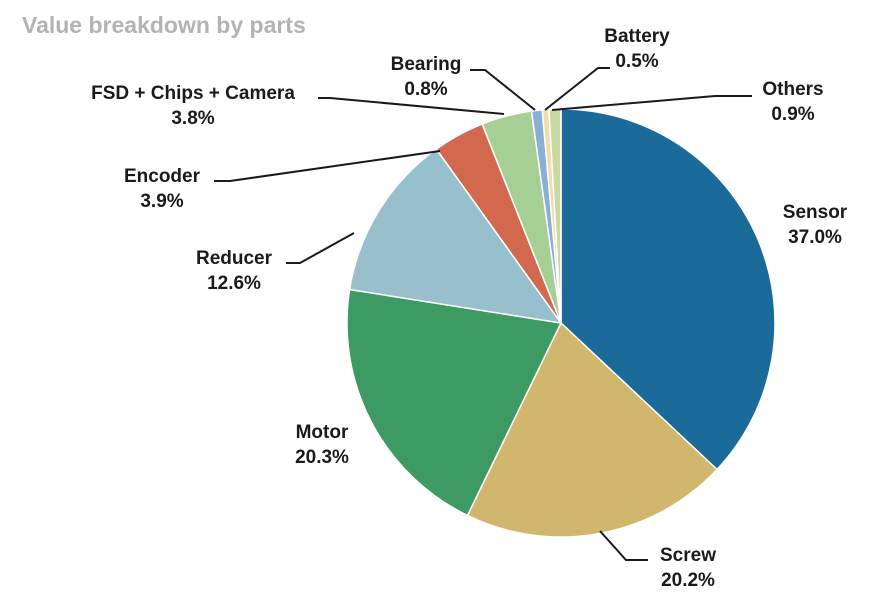  Describe the element at coordinates (425, 89) in the screenshot. I see `slice-value-bearing: 0.8%` at that location.